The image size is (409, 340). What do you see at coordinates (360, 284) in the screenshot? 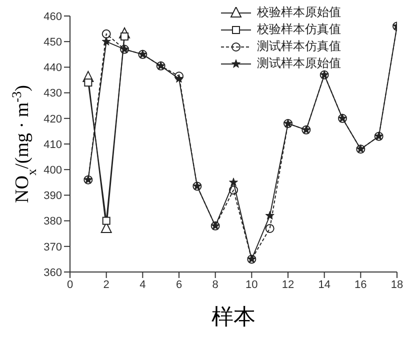
I see `x-tick-label: 16` at bounding box center [360, 284].